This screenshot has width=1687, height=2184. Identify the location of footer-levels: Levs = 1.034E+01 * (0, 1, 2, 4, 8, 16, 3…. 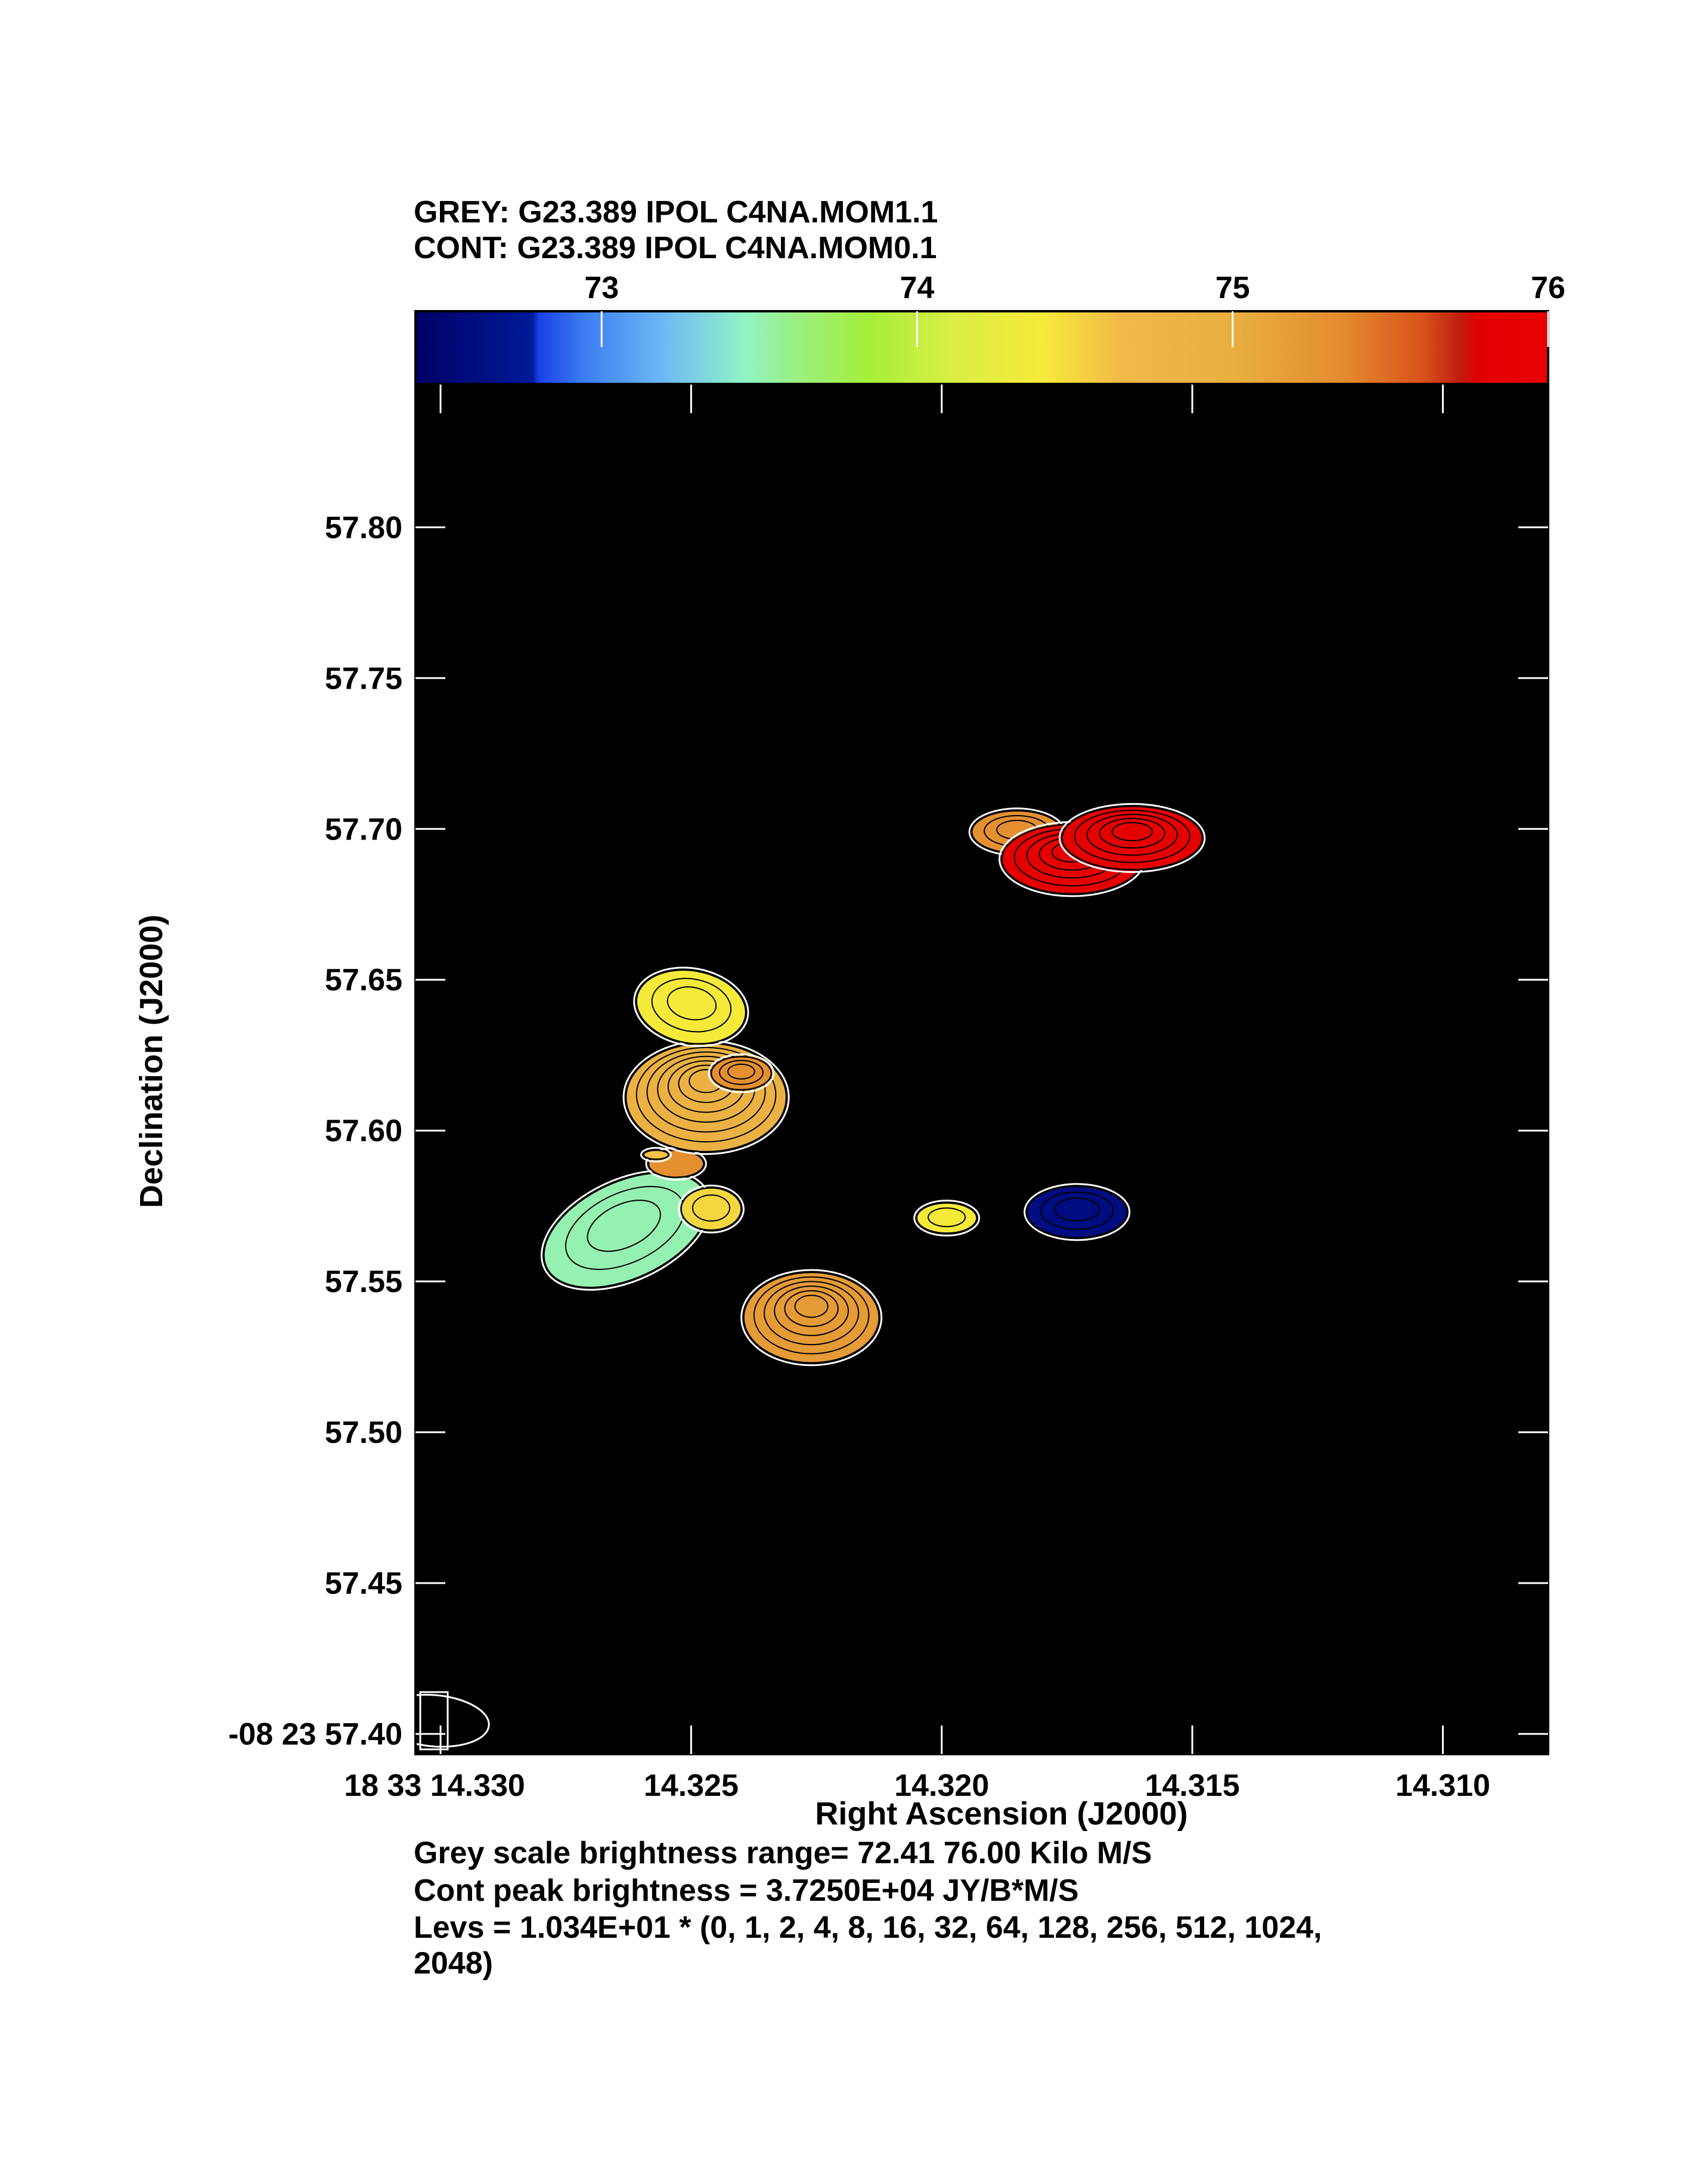
(868, 1928).